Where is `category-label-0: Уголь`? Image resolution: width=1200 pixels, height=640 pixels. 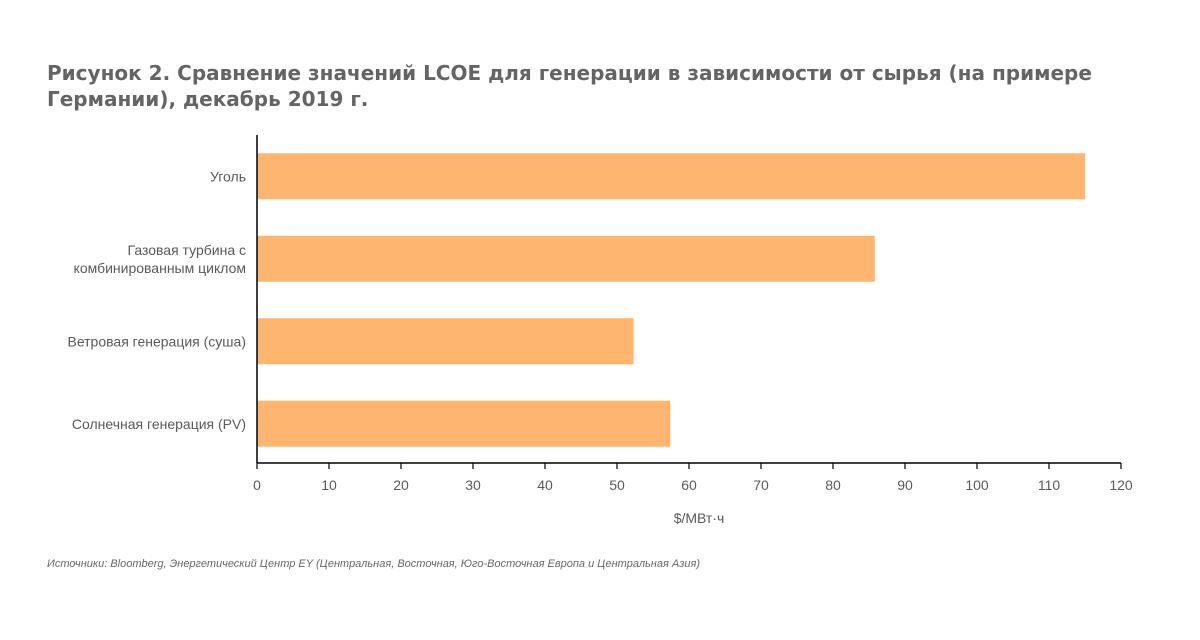
category-label-0: Уголь is located at coordinates (228, 176).